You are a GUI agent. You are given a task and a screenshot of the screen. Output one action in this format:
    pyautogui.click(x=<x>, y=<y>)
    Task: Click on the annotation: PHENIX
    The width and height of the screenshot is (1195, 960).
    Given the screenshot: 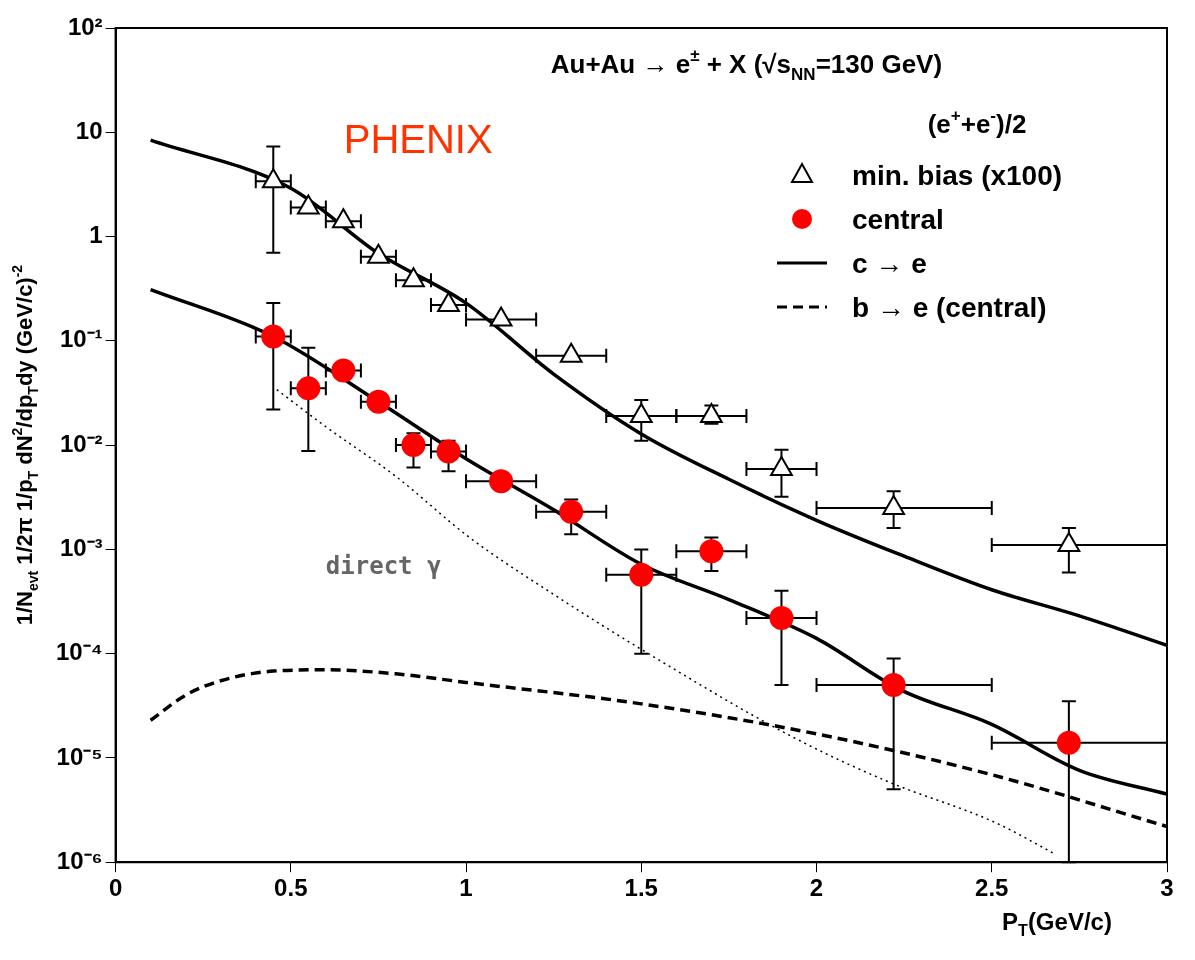 What is the action you would take?
    pyautogui.click(x=418, y=139)
    